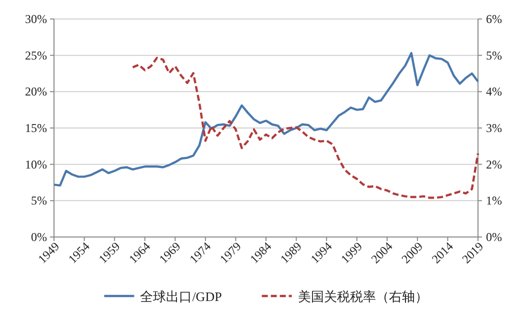 This screenshot has height=320, width=532. Describe the element at coordinates (494, 164) in the screenshot. I see `y2-tick-label: 2%` at that location.